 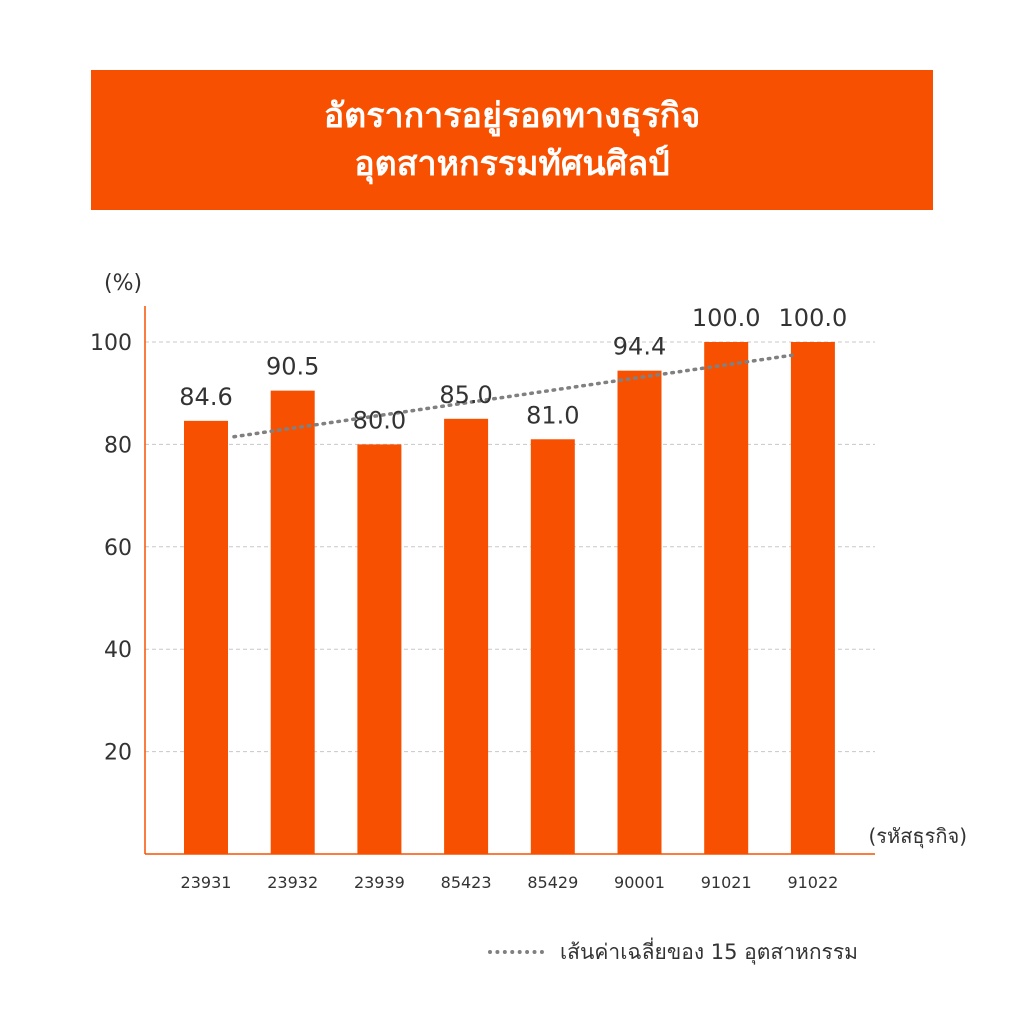 I want to click on data-label-91022: 100.0, so click(x=813, y=318).